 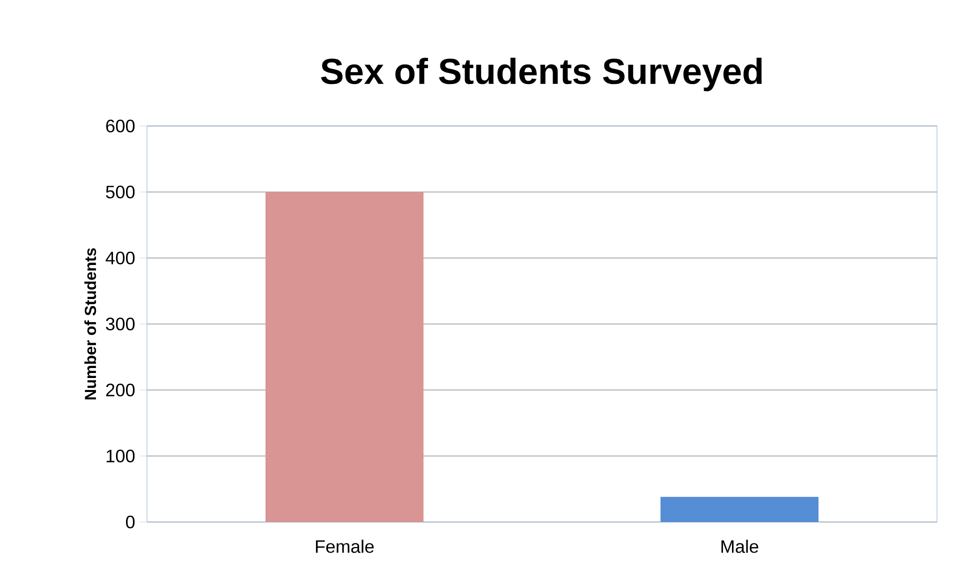 I want to click on chart-title: Sex of Students Surveyed, so click(x=541, y=75).